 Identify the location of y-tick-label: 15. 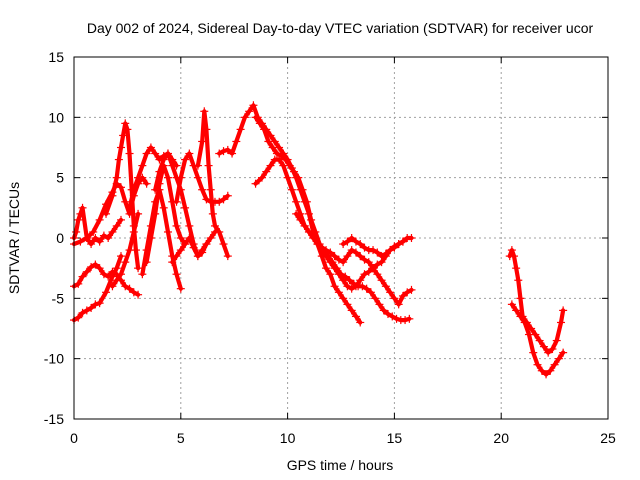
(56, 57).